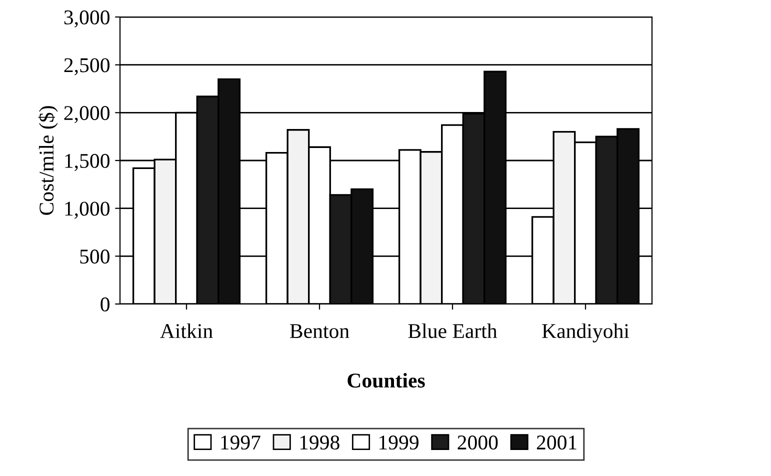  I want to click on x-tick-label: Aitkin, so click(186, 330).